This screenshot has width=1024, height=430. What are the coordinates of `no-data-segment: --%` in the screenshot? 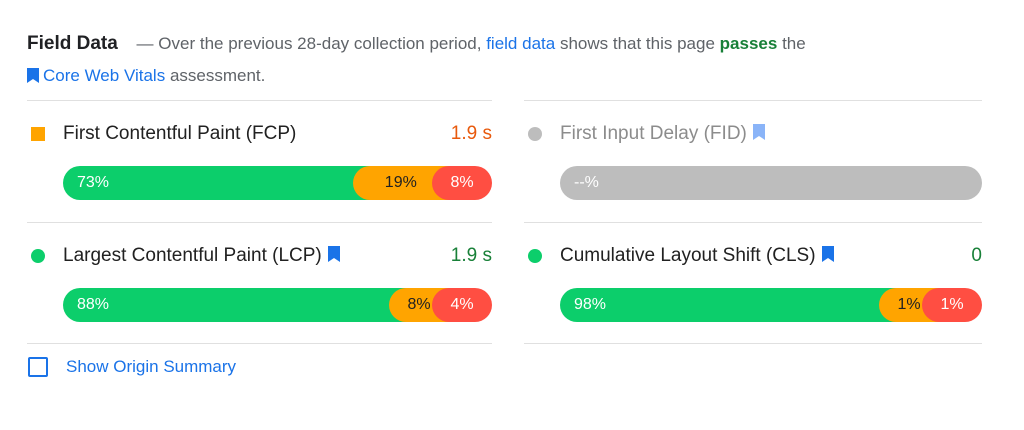 It's located at (771, 183).